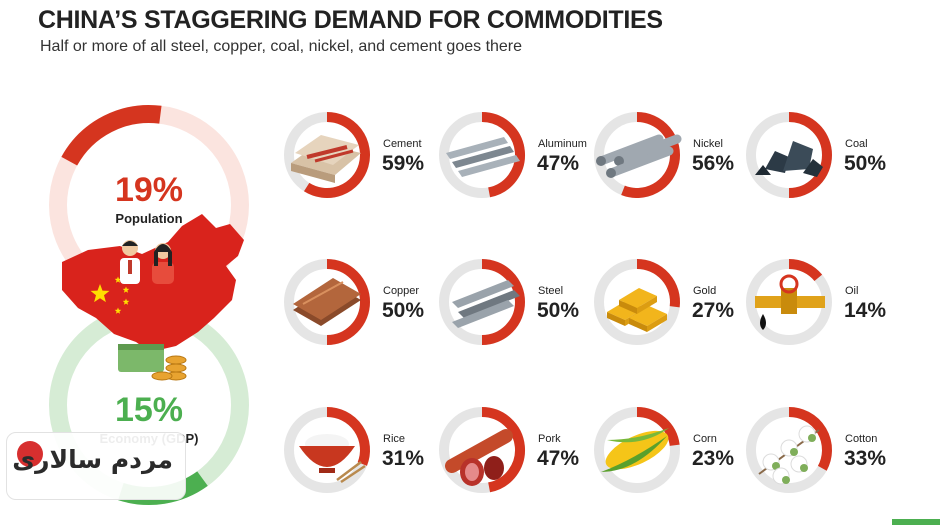 The image size is (940, 525). I want to click on cement-bags-icon, so click(326, 159).